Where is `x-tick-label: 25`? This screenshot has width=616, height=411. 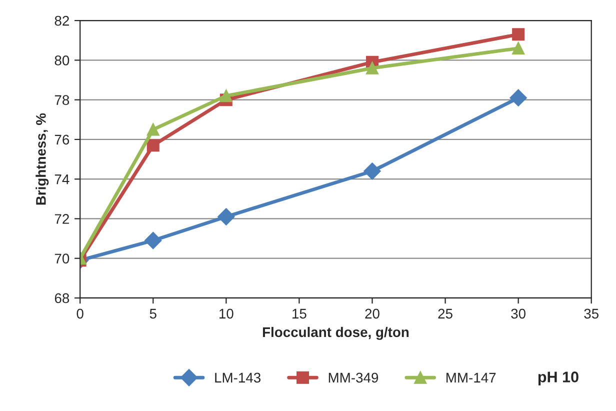
x-tick-label: 25 is located at coordinates (445, 313).